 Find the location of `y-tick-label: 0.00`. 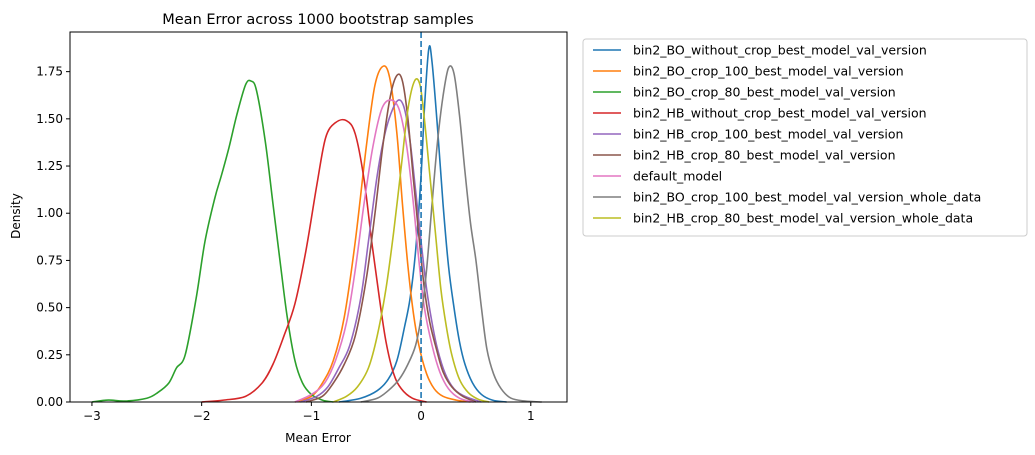

y-tick-label: 0.00 is located at coordinates (49, 402).